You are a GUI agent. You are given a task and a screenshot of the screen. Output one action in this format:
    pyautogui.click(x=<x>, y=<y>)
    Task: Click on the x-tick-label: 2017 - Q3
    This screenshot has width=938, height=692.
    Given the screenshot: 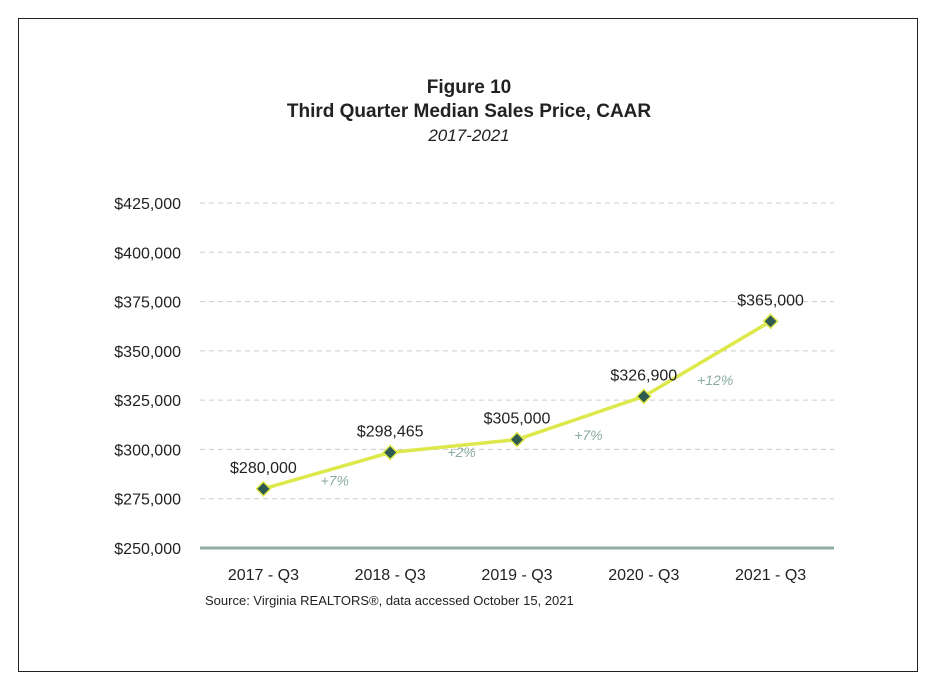 What is the action you would take?
    pyautogui.click(x=263, y=575)
    